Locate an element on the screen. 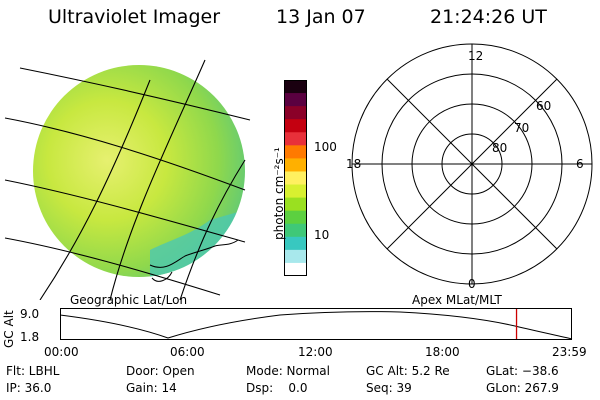 This screenshot has width=600, height=400. coastline is located at coordinates (194, 260).